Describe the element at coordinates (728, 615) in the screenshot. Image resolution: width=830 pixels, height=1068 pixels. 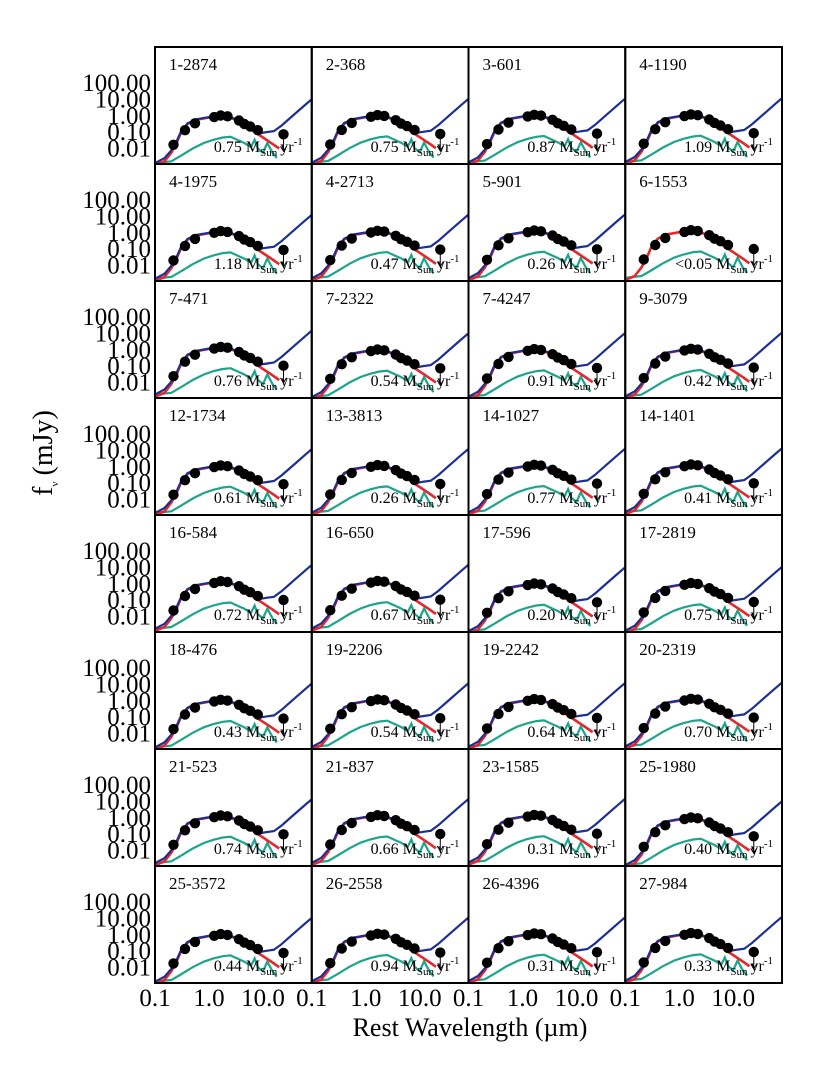
I see `sfr-label: 0.75 MSun yr-1` at that location.